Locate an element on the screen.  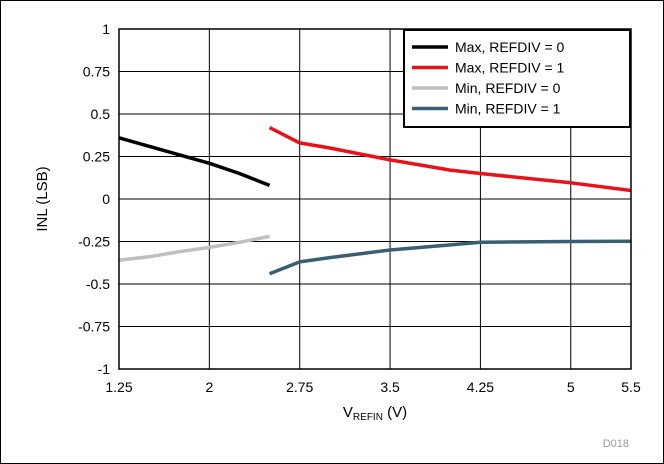
y-tick-label: -0.25 is located at coordinates (94, 242).